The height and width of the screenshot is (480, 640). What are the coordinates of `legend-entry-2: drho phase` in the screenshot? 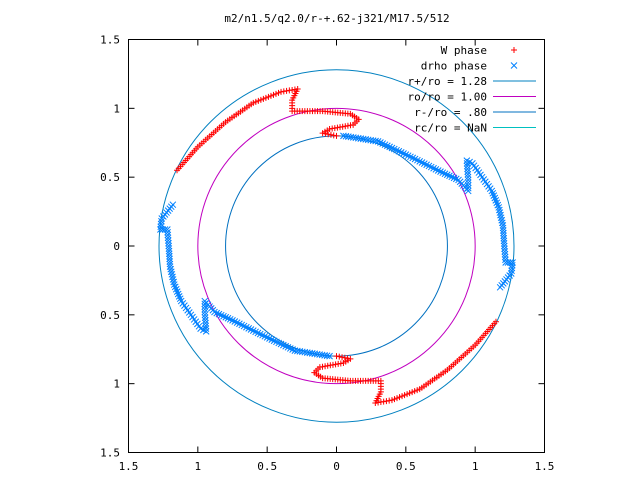 It's located at (469, 66).